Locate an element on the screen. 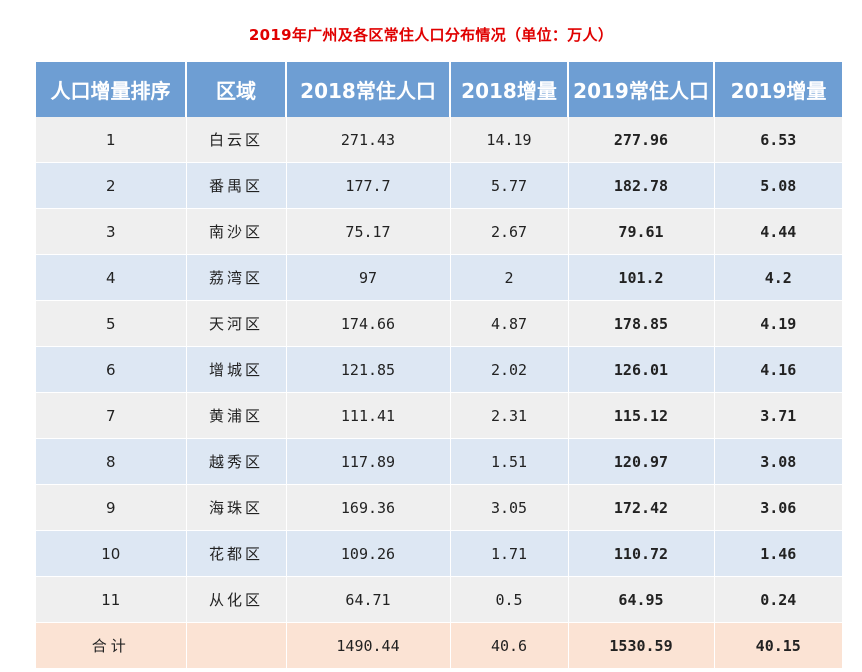 This screenshot has width=862, height=672. table-row: 2 番禺区 177.7 5.77 182.78 5.08 is located at coordinates (439, 185).